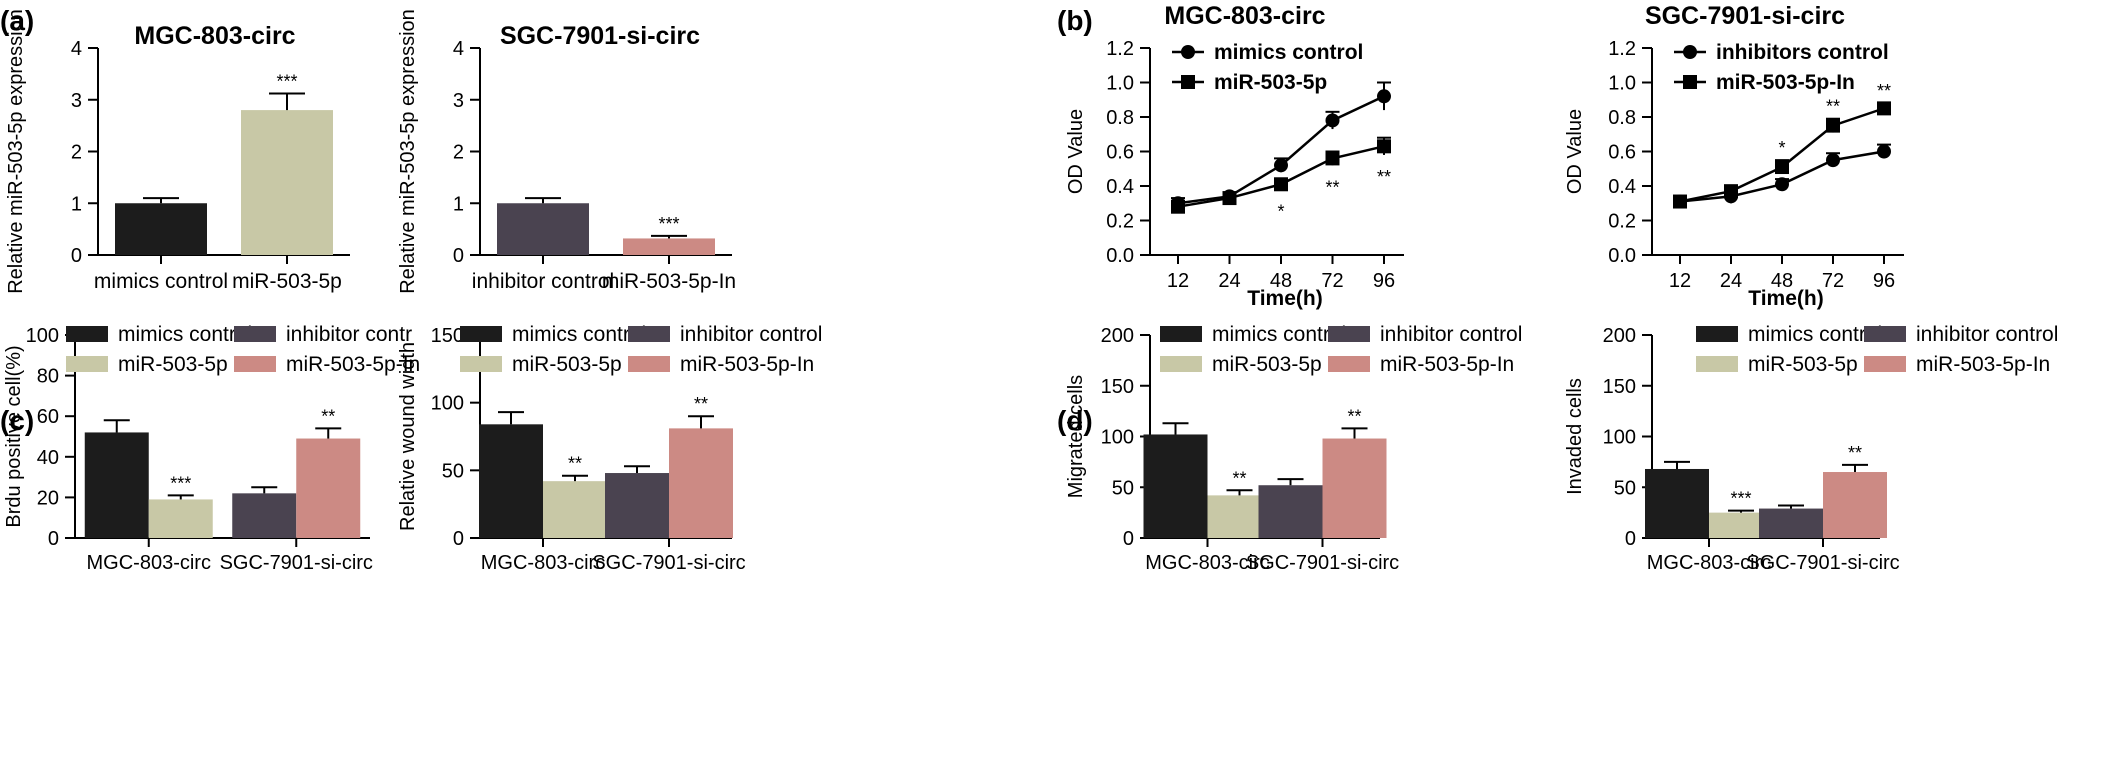 This screenshot has width=2128, height=767. Describe the element at coordinates (1833, 281) in the screenshot. I see `x-tick-label: 72` at that location.